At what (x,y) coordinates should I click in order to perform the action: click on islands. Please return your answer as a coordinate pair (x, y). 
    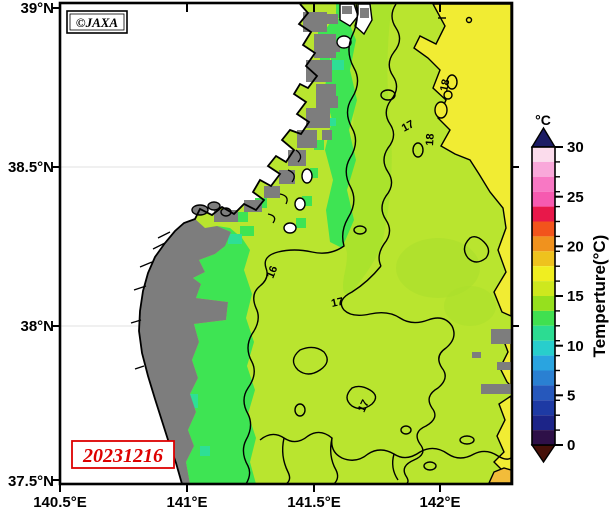
    Looking at the image, I should click on (282, 118).